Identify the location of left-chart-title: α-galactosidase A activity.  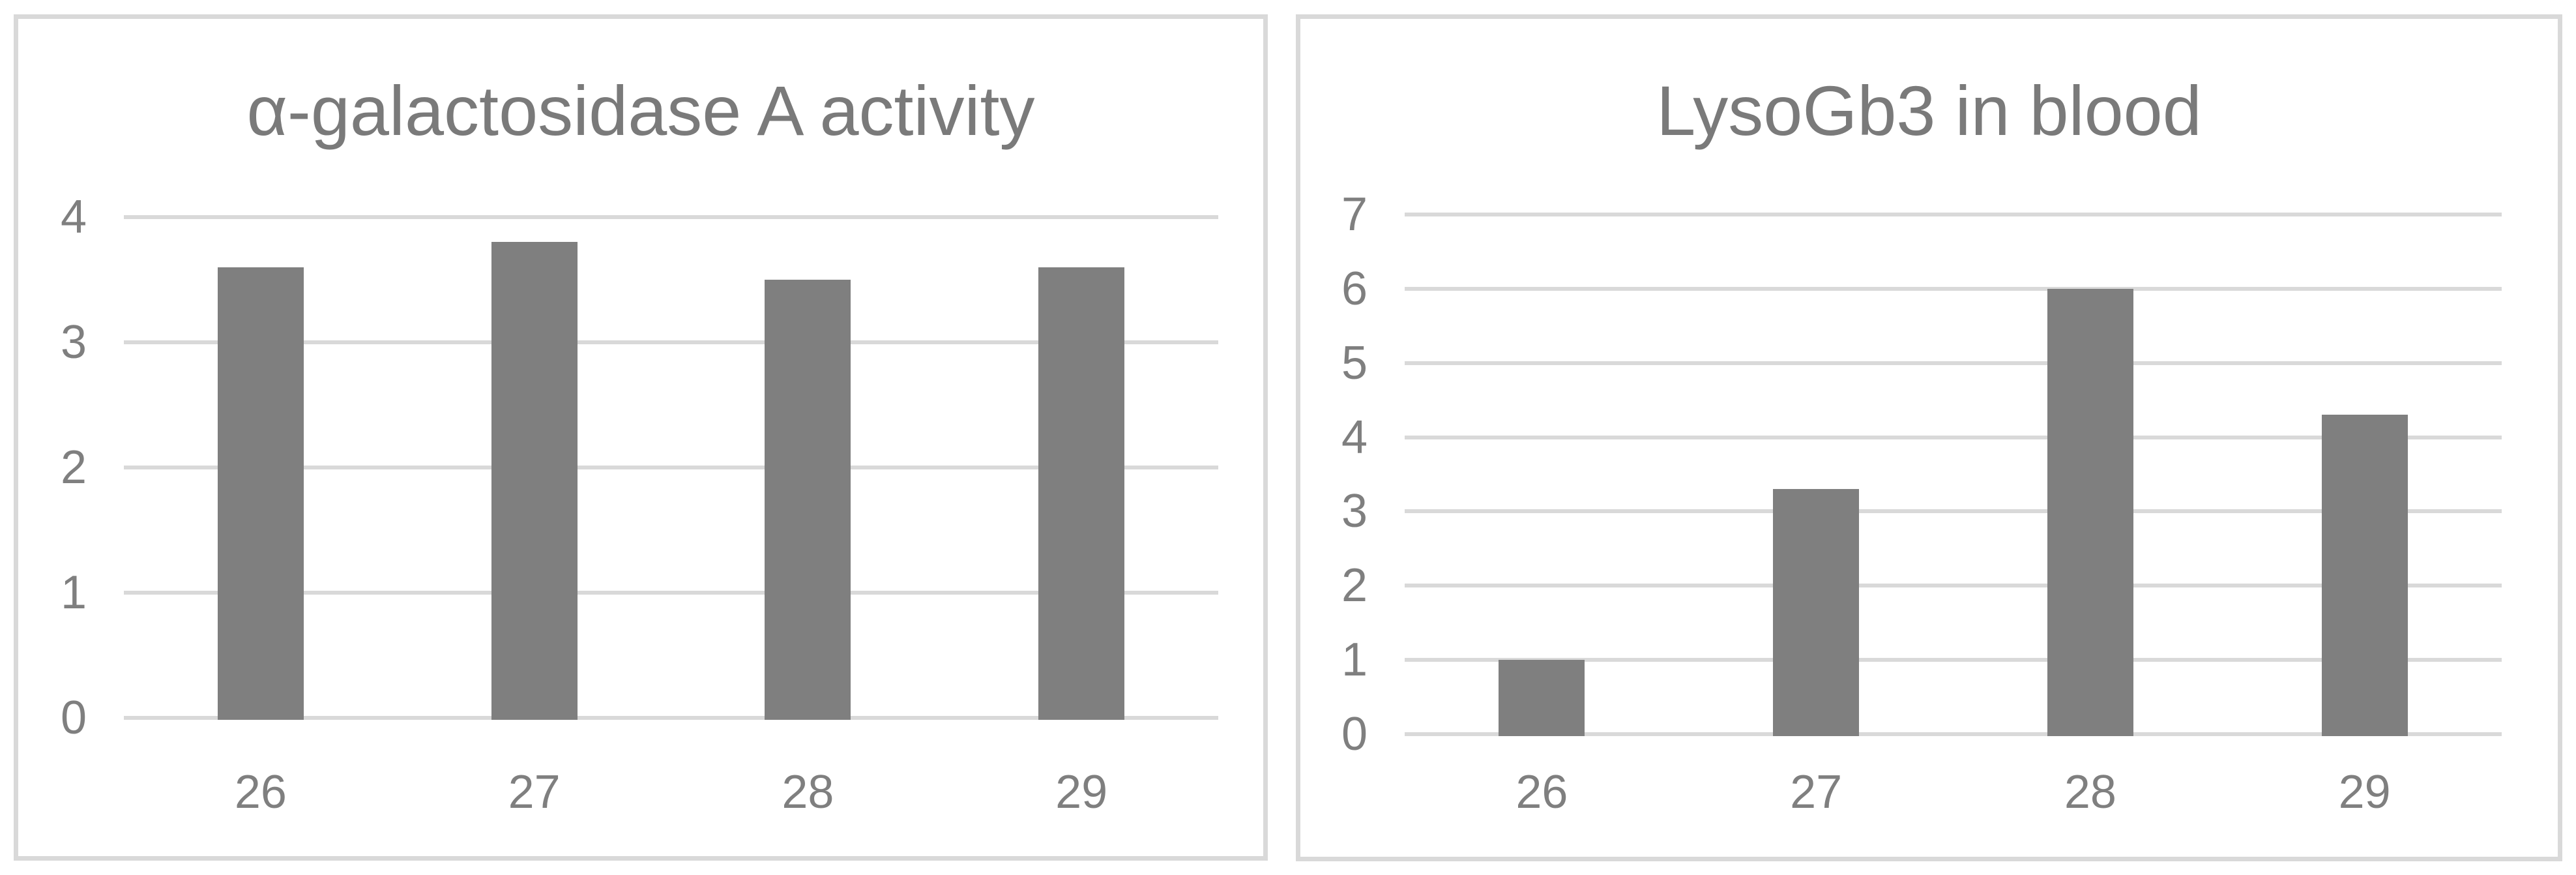
(640, 110).